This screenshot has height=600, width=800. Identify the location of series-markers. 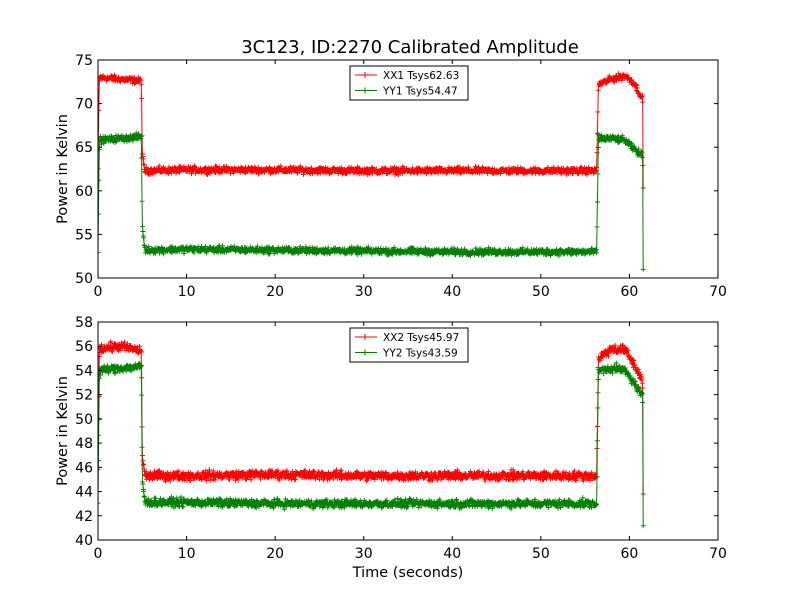
(372, 130).